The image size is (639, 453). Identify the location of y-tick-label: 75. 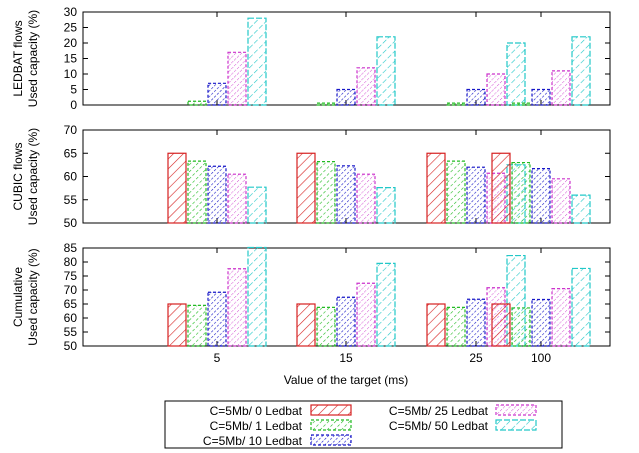
(71, 276).